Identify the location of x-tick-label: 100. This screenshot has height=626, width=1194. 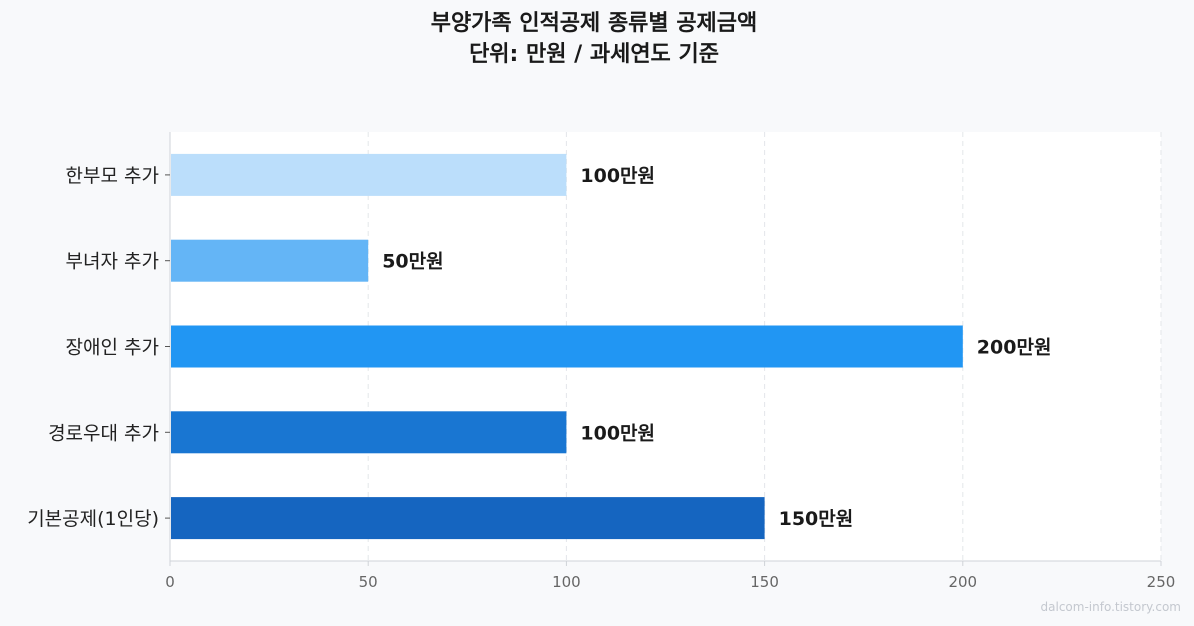
(566, 582).